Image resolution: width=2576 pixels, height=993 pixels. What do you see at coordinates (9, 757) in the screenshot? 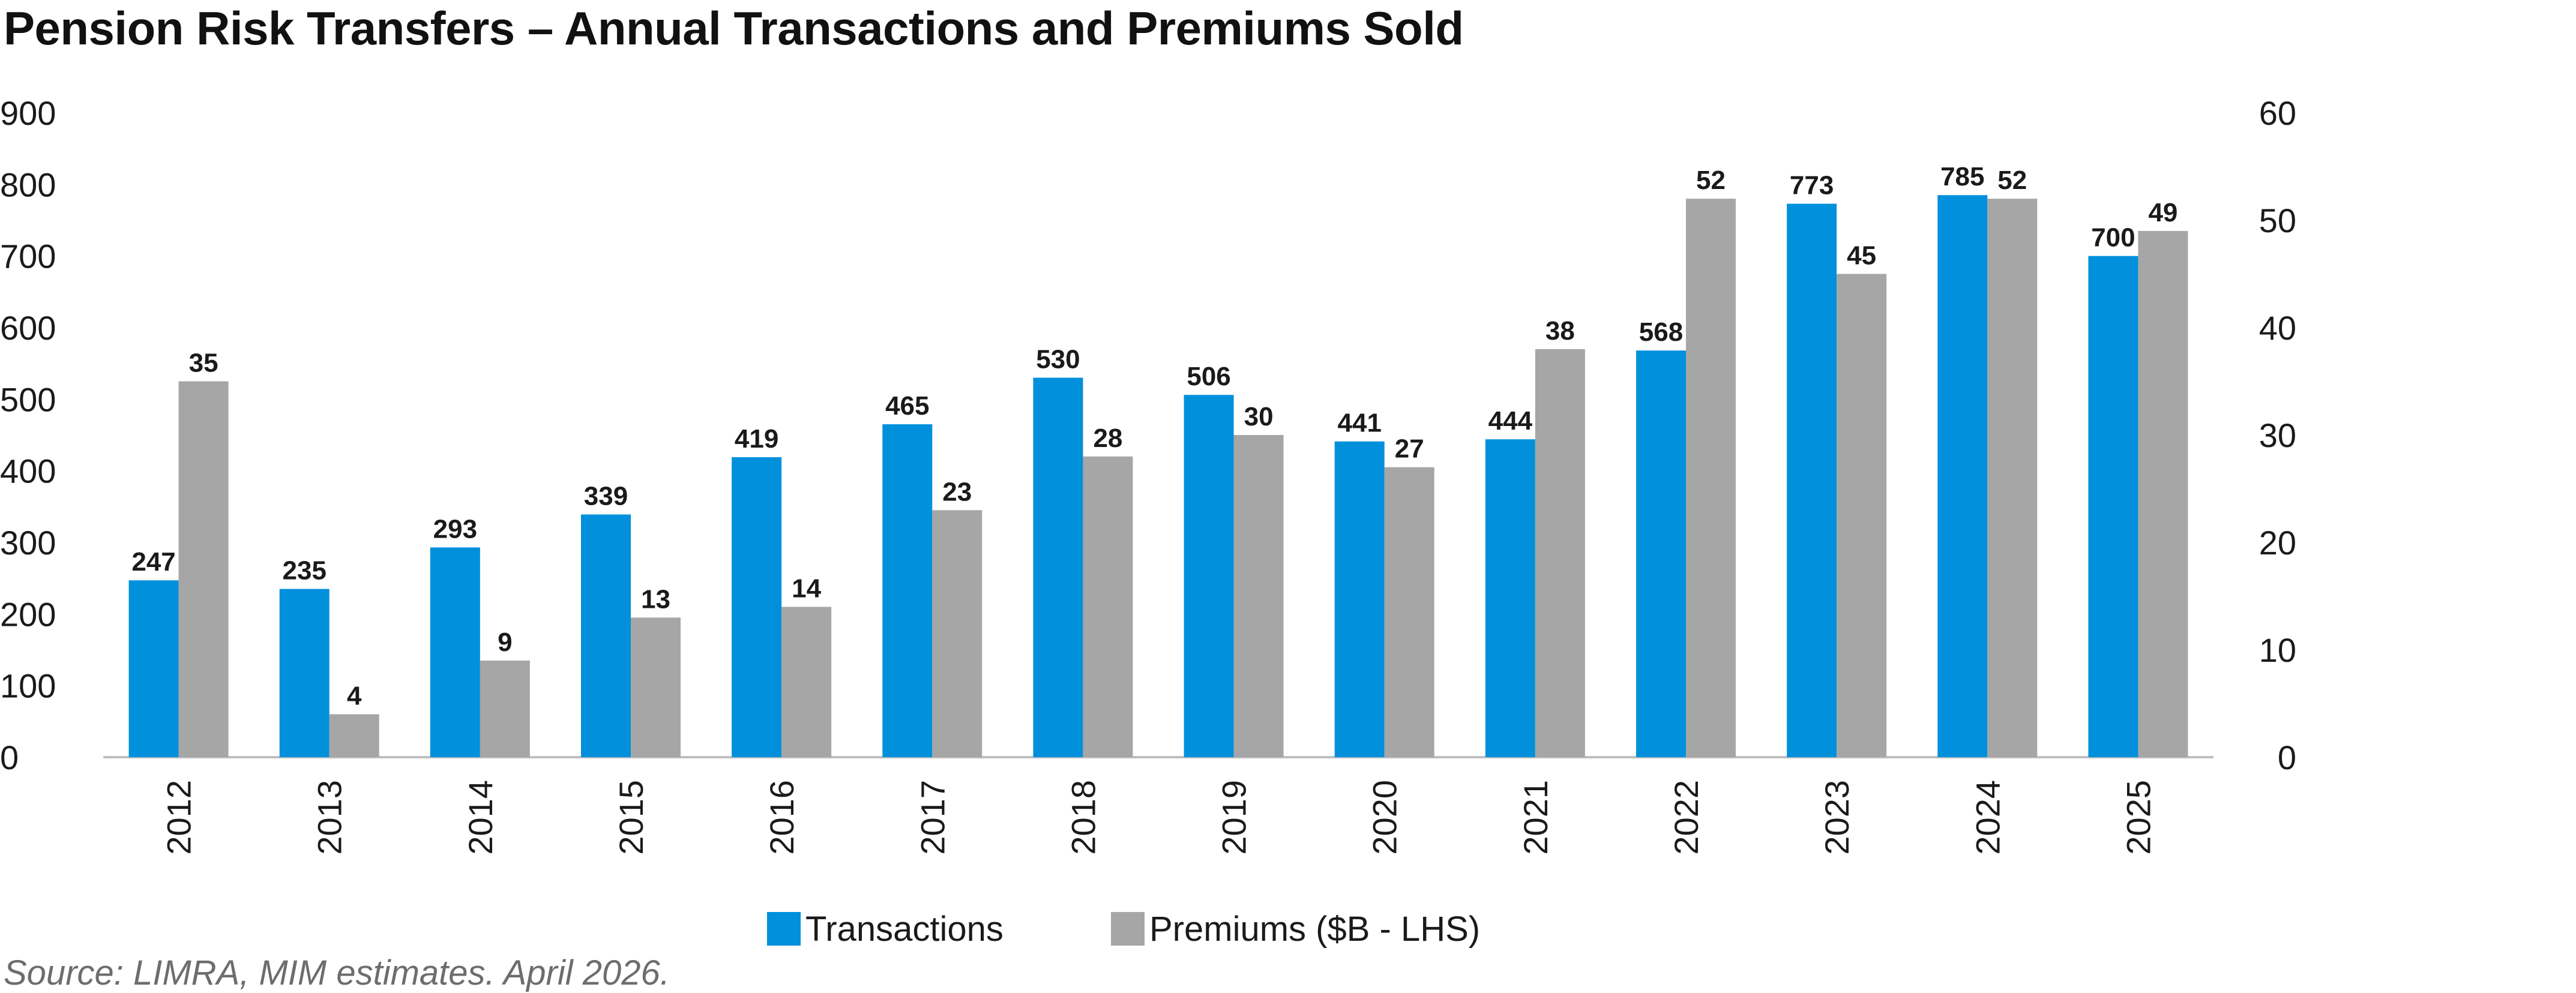
I see `left-tick-label: 0` at bounding box center [9, 757].